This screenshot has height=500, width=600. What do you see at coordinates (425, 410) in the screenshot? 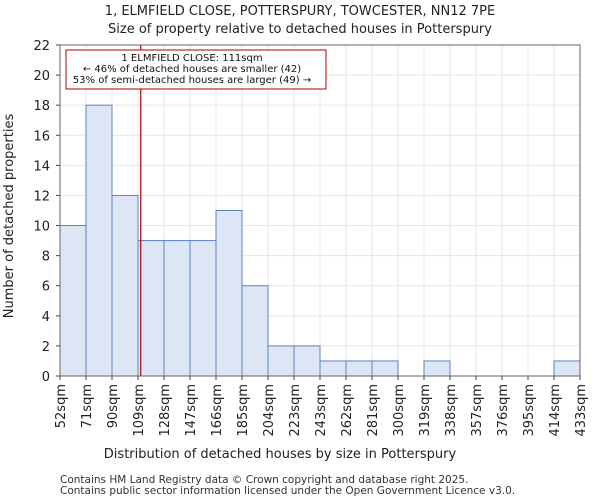
I see `x-tick-label-14: 319sqm` at bounding box center [425, 410].